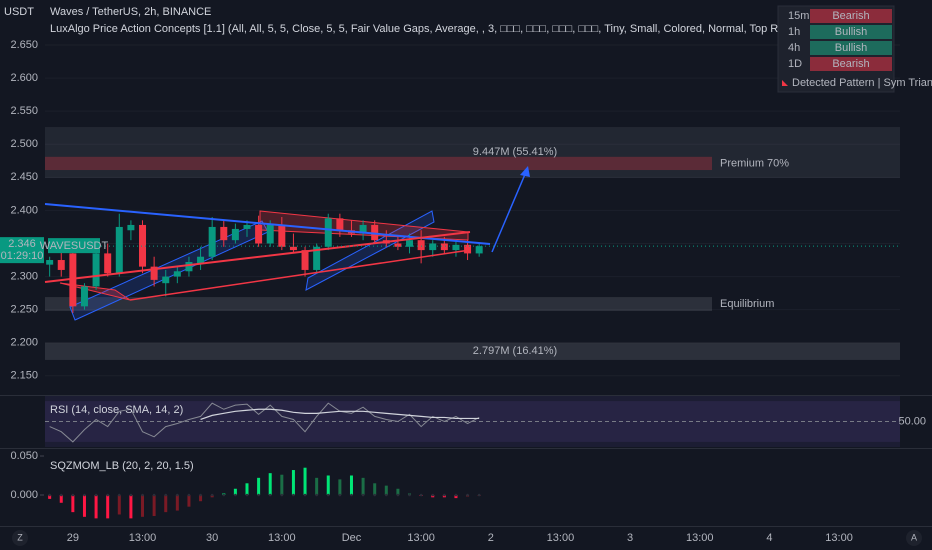 The width and height of the screenshot is (932, 550). I want to click on nav-label: A, so click(914, 537).